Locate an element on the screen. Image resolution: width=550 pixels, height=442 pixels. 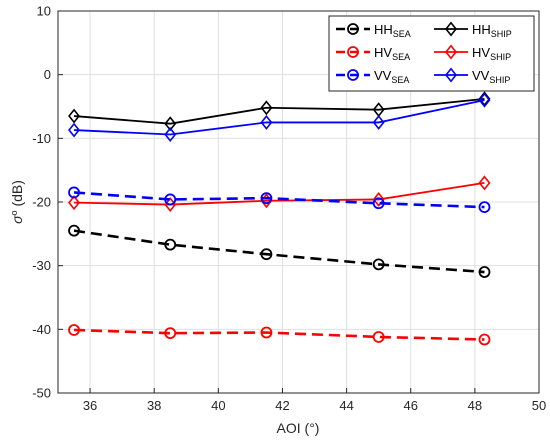
series-vv-ship is located at coordinates (279, 117).